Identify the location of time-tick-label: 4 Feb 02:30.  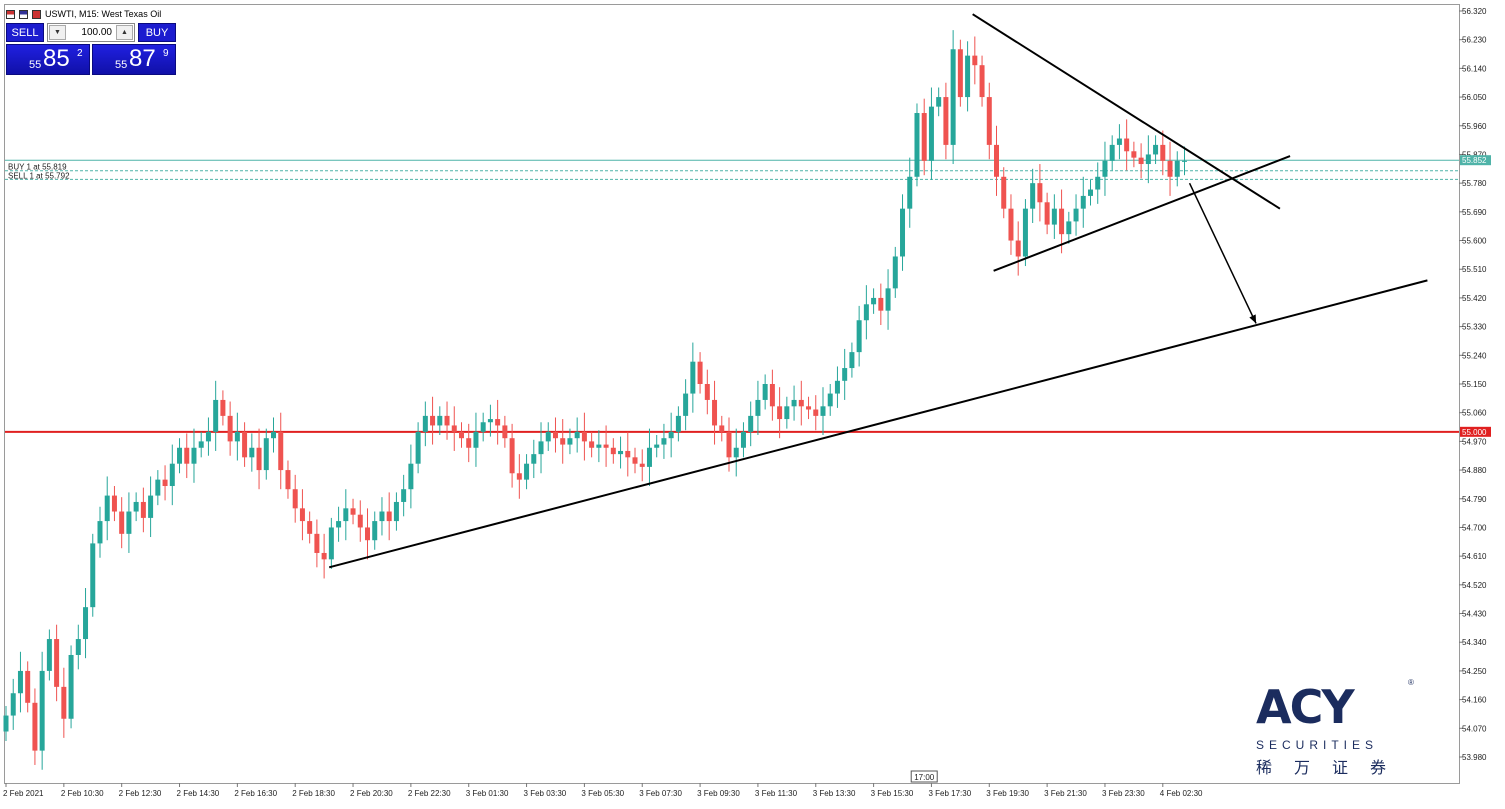
(1181, 793).